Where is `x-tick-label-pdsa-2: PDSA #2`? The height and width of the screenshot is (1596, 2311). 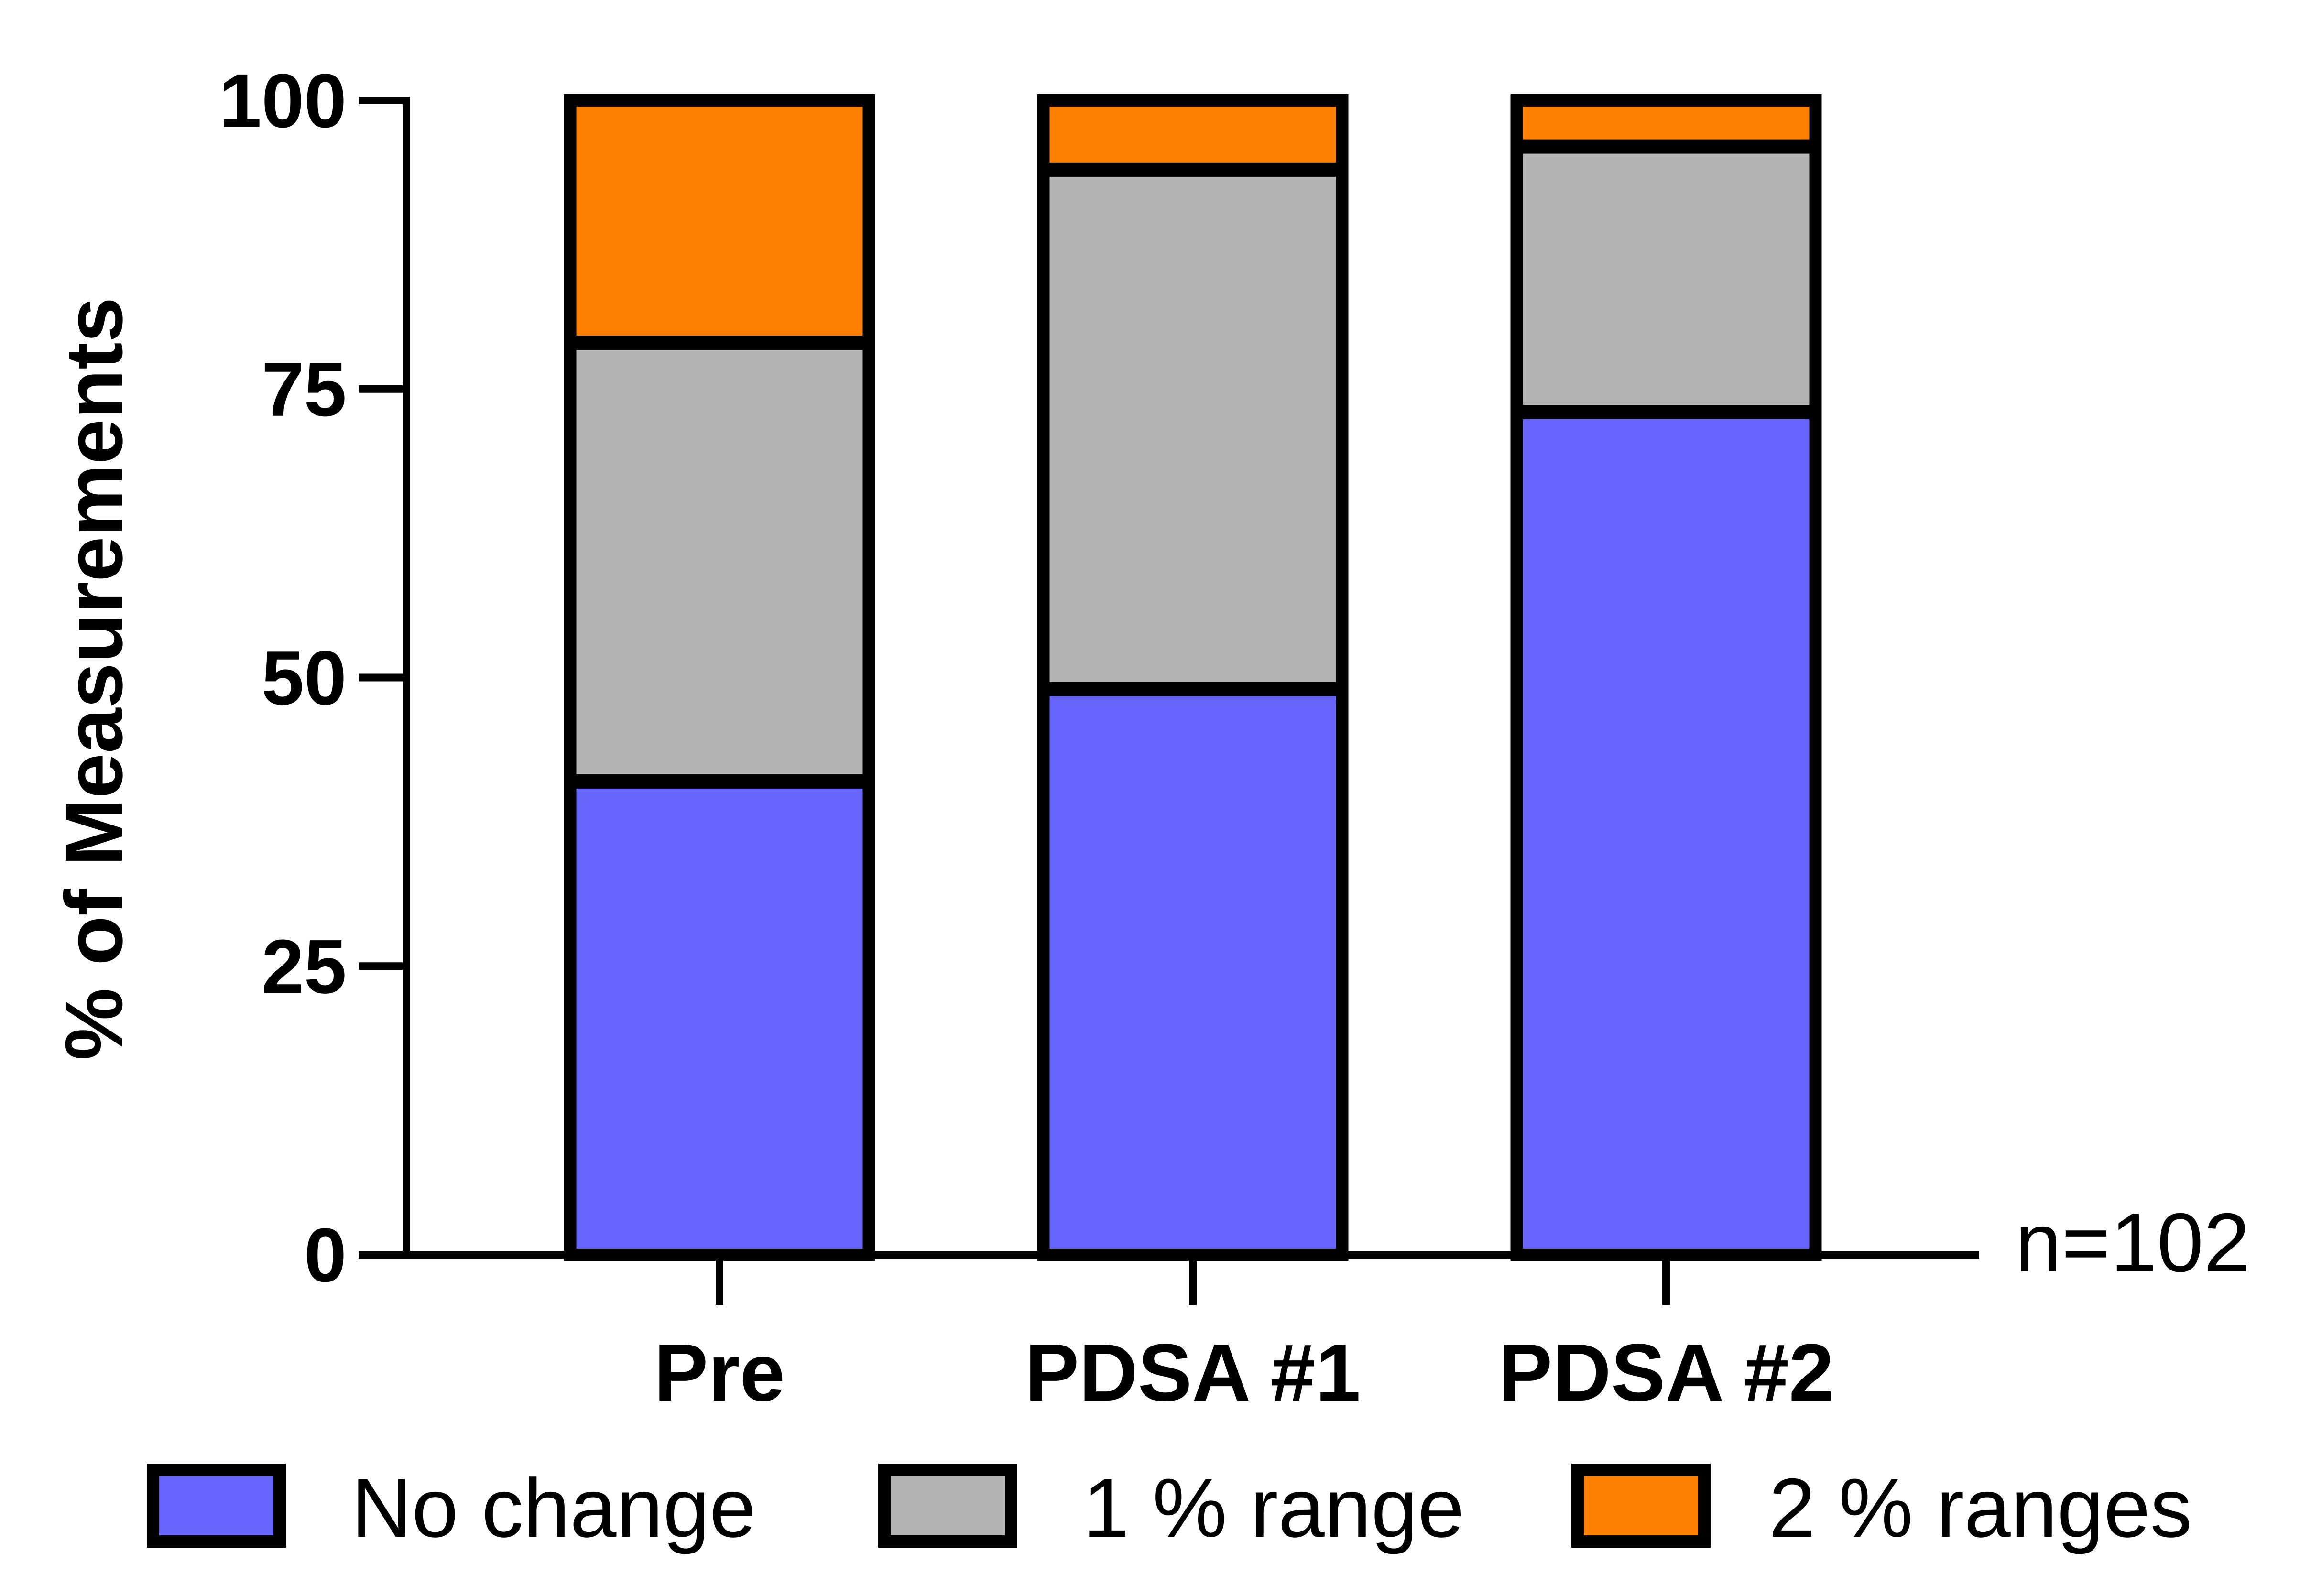
x-tick-label-pdsa-2: PDSA #2 is located at coordinates (1666, 1372).